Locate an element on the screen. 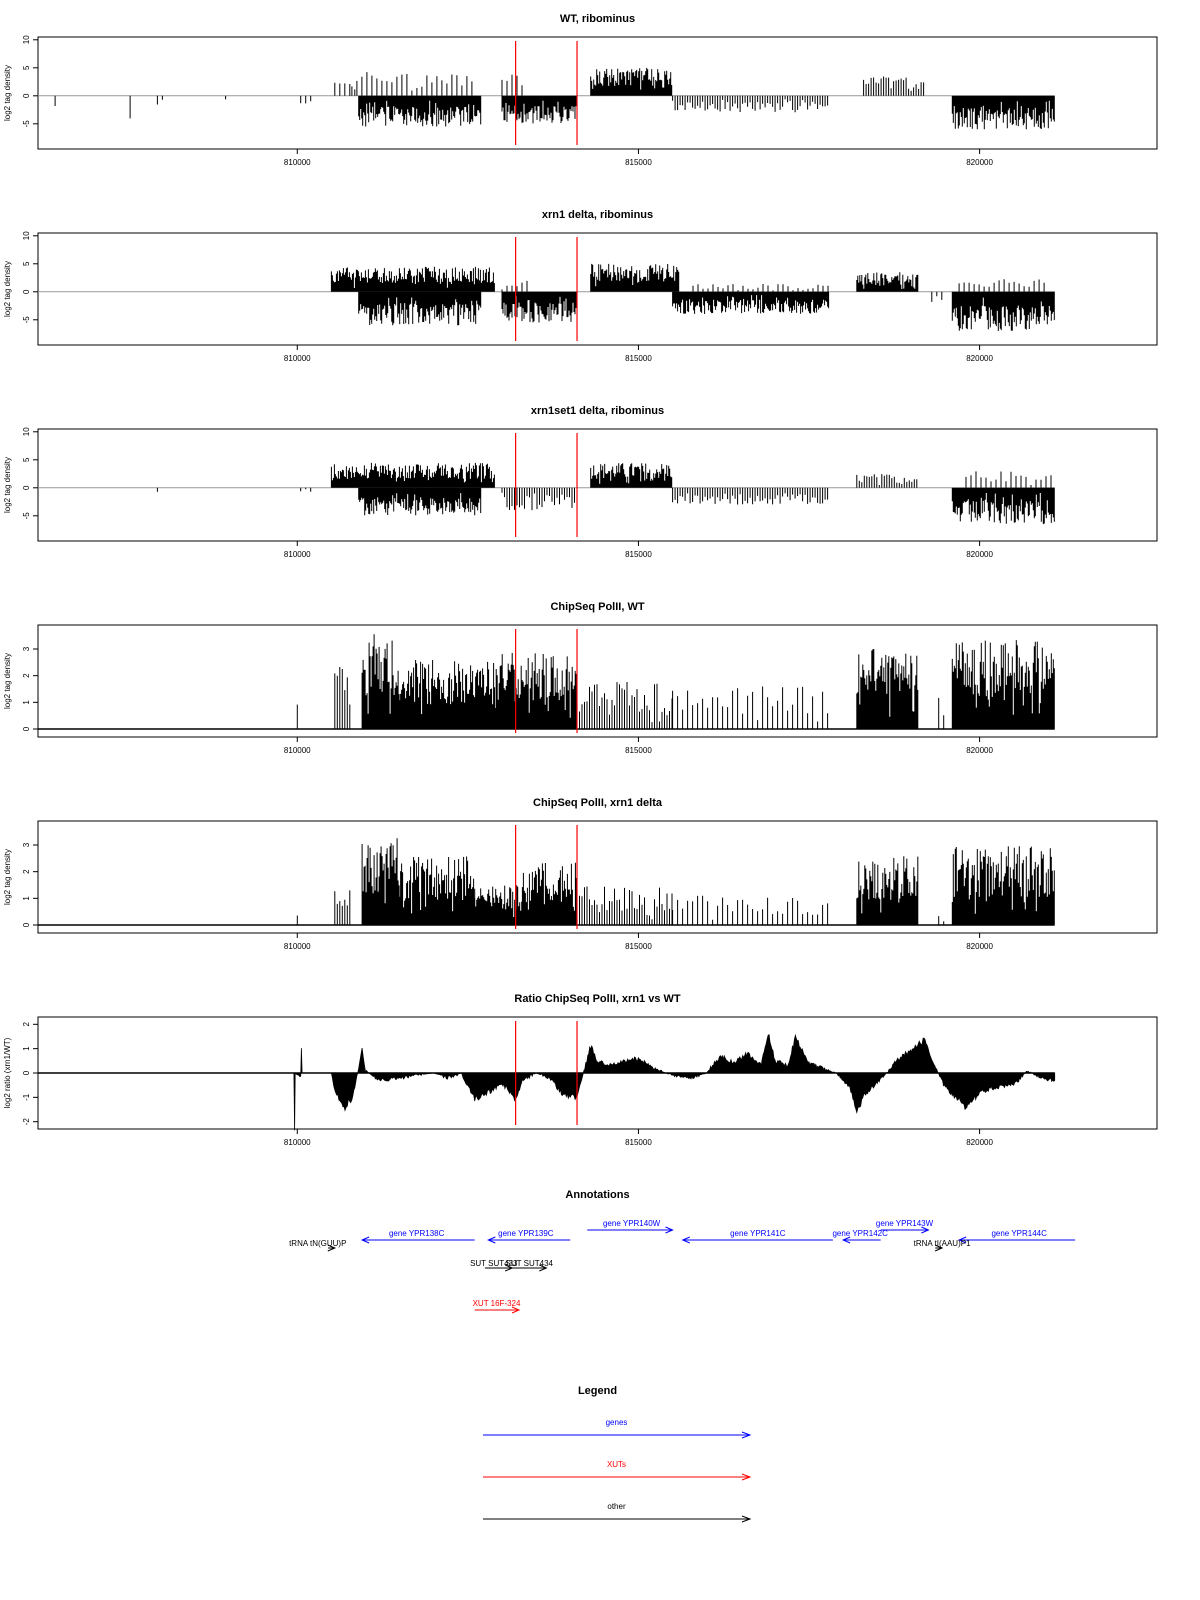 The image size is (1200, 1600). annotations-title: Annotations is located at coordinates (597, 1195).